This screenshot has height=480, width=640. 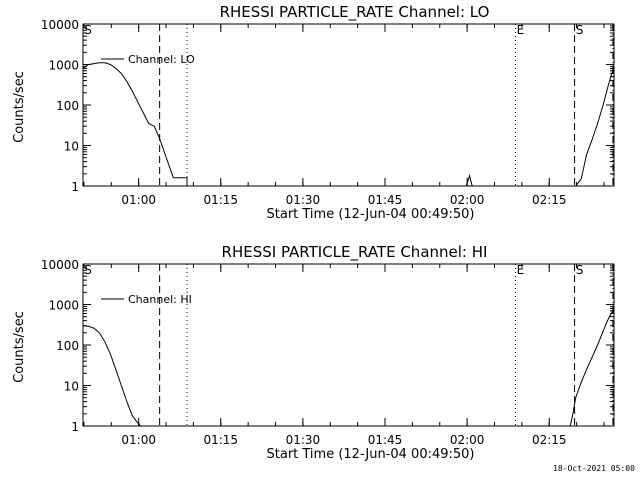 I want to click on legend-label: Channel: HI, so click(x=160, y=299).